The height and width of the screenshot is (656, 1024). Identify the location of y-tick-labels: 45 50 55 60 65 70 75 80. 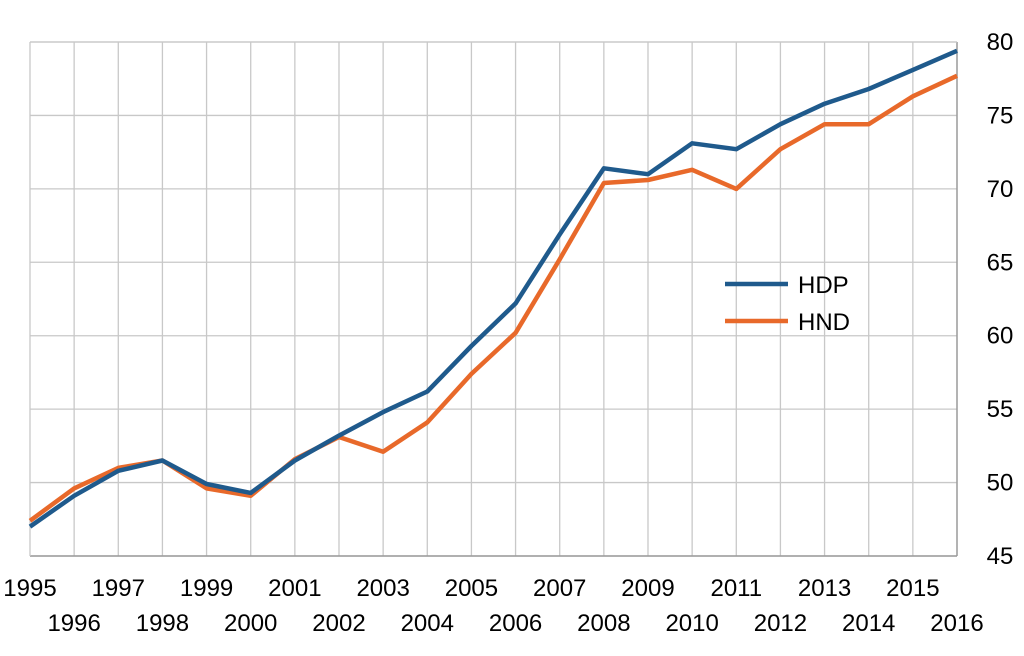
(1000, 299).